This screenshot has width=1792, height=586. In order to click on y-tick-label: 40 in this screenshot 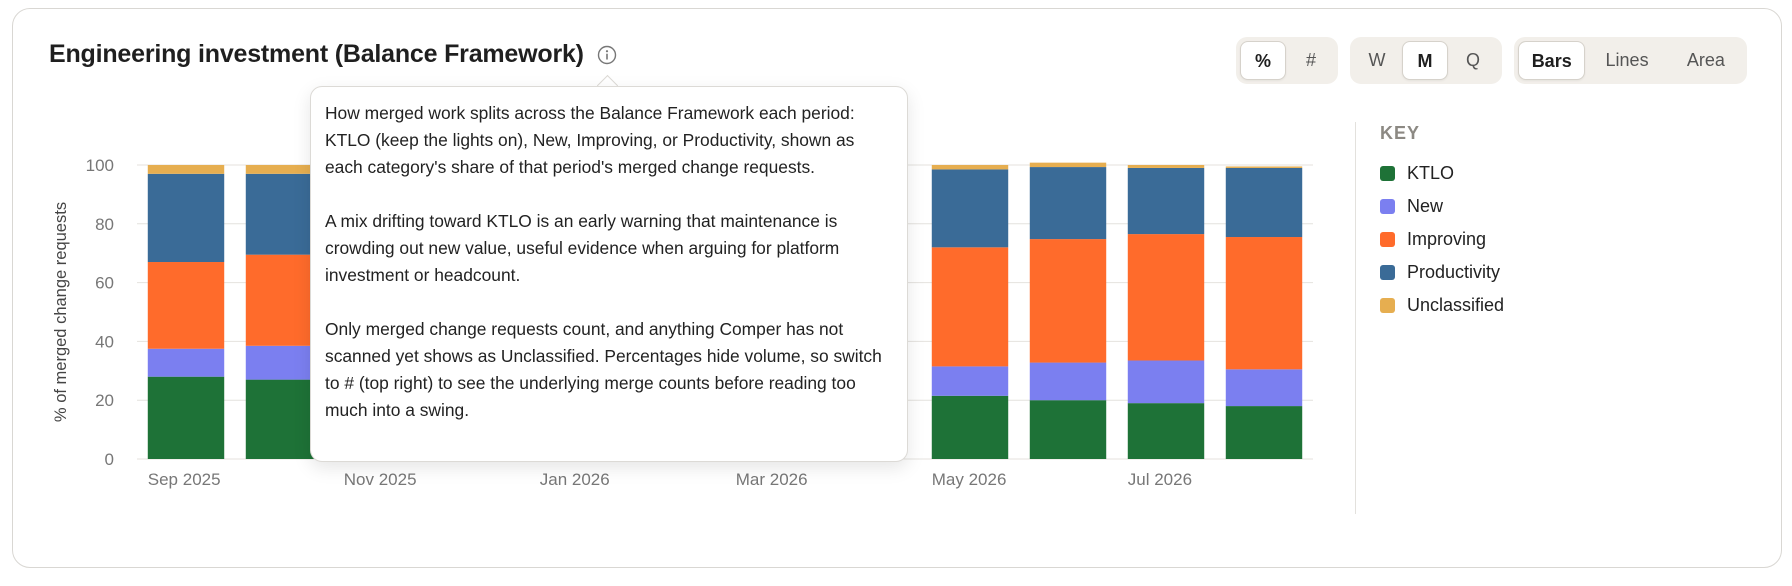, I will do `click(104, 341)`.